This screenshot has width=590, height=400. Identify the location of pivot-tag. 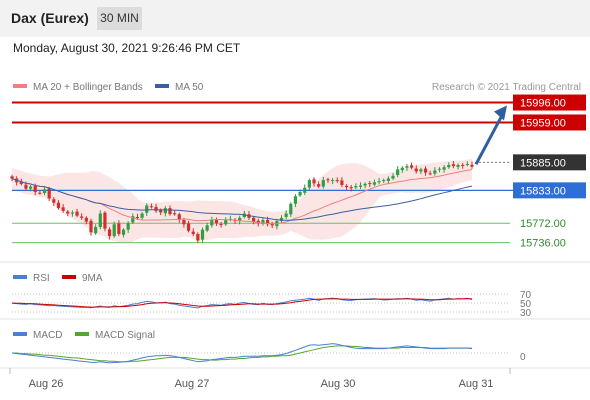
(549, 162).